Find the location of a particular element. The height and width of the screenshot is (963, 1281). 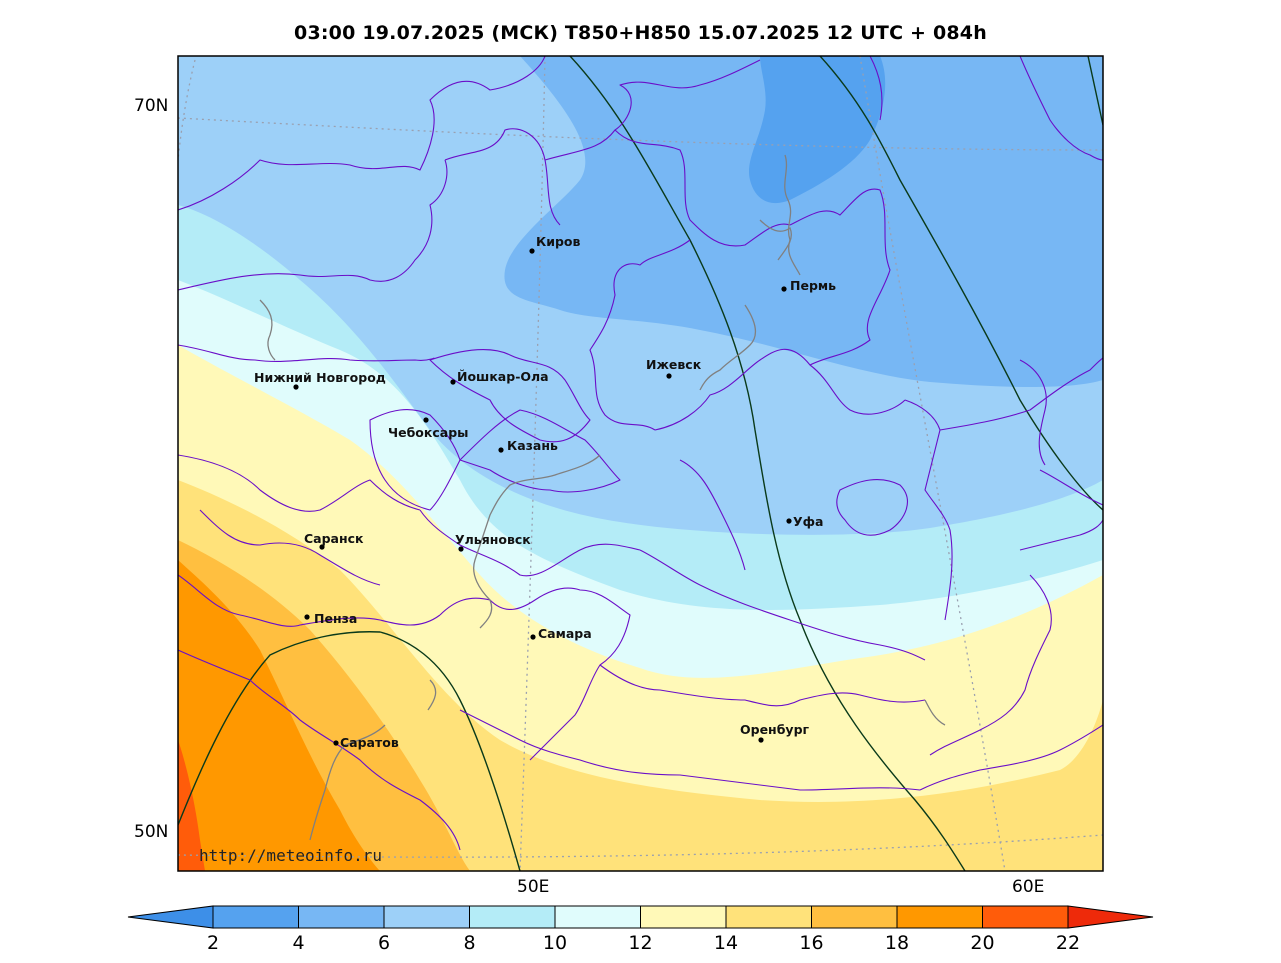

colorbar-tick-label: 18 is located at coordinates (897, 943).